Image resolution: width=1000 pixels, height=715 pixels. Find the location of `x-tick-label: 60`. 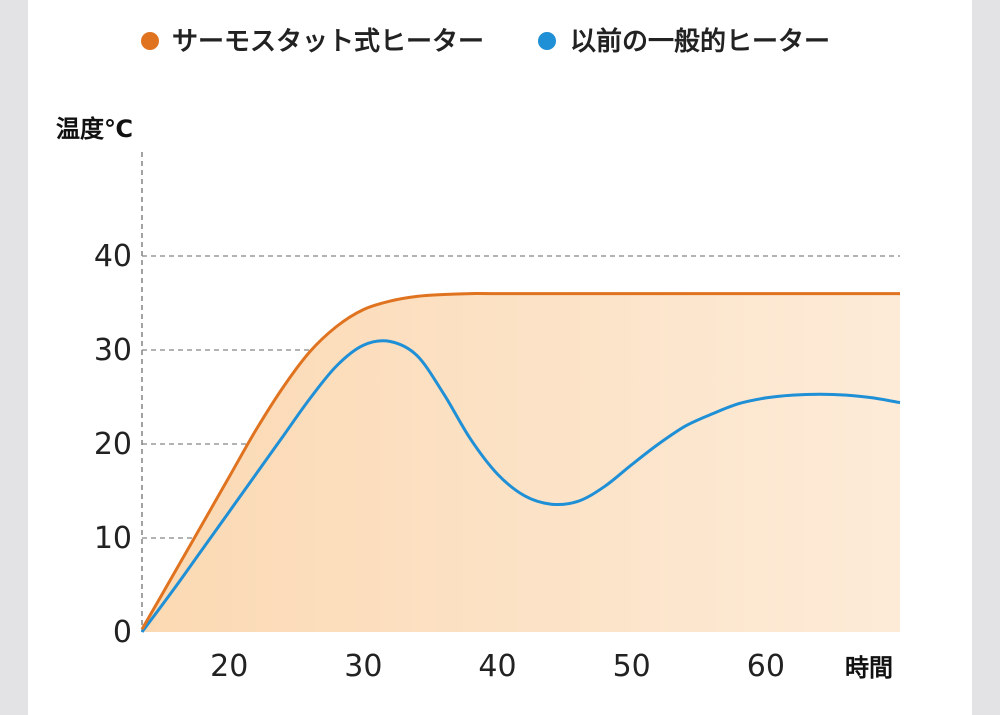

x-tick-label: 60 is located at coordinates (766, 666).